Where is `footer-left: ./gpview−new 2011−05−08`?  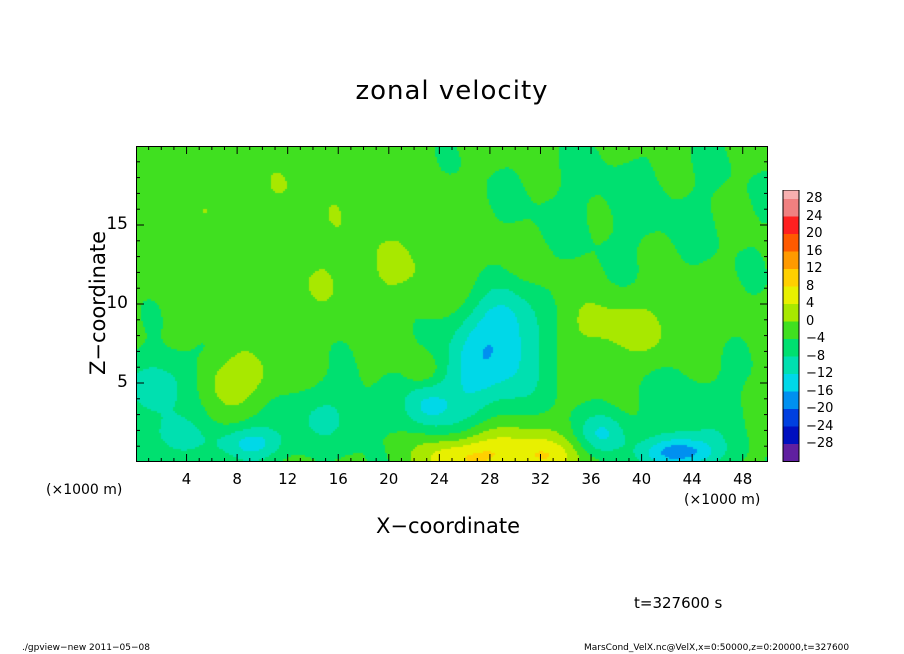
footer-left: ./gpview−new 2011−05−08 is located at coordinates (86, 648).